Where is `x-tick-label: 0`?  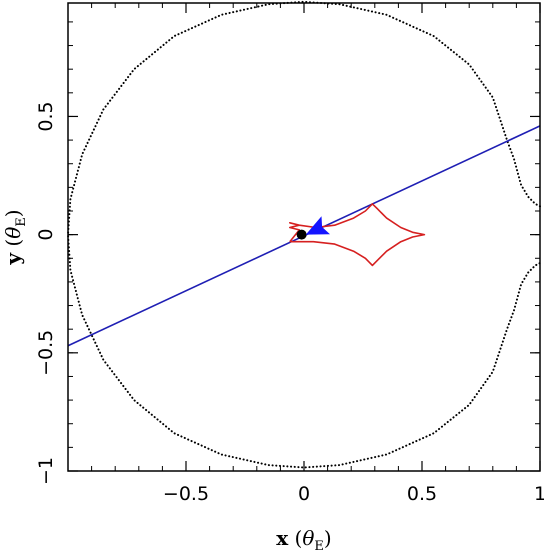 x-tick-label: 0 is located at coordinates (304, 494).